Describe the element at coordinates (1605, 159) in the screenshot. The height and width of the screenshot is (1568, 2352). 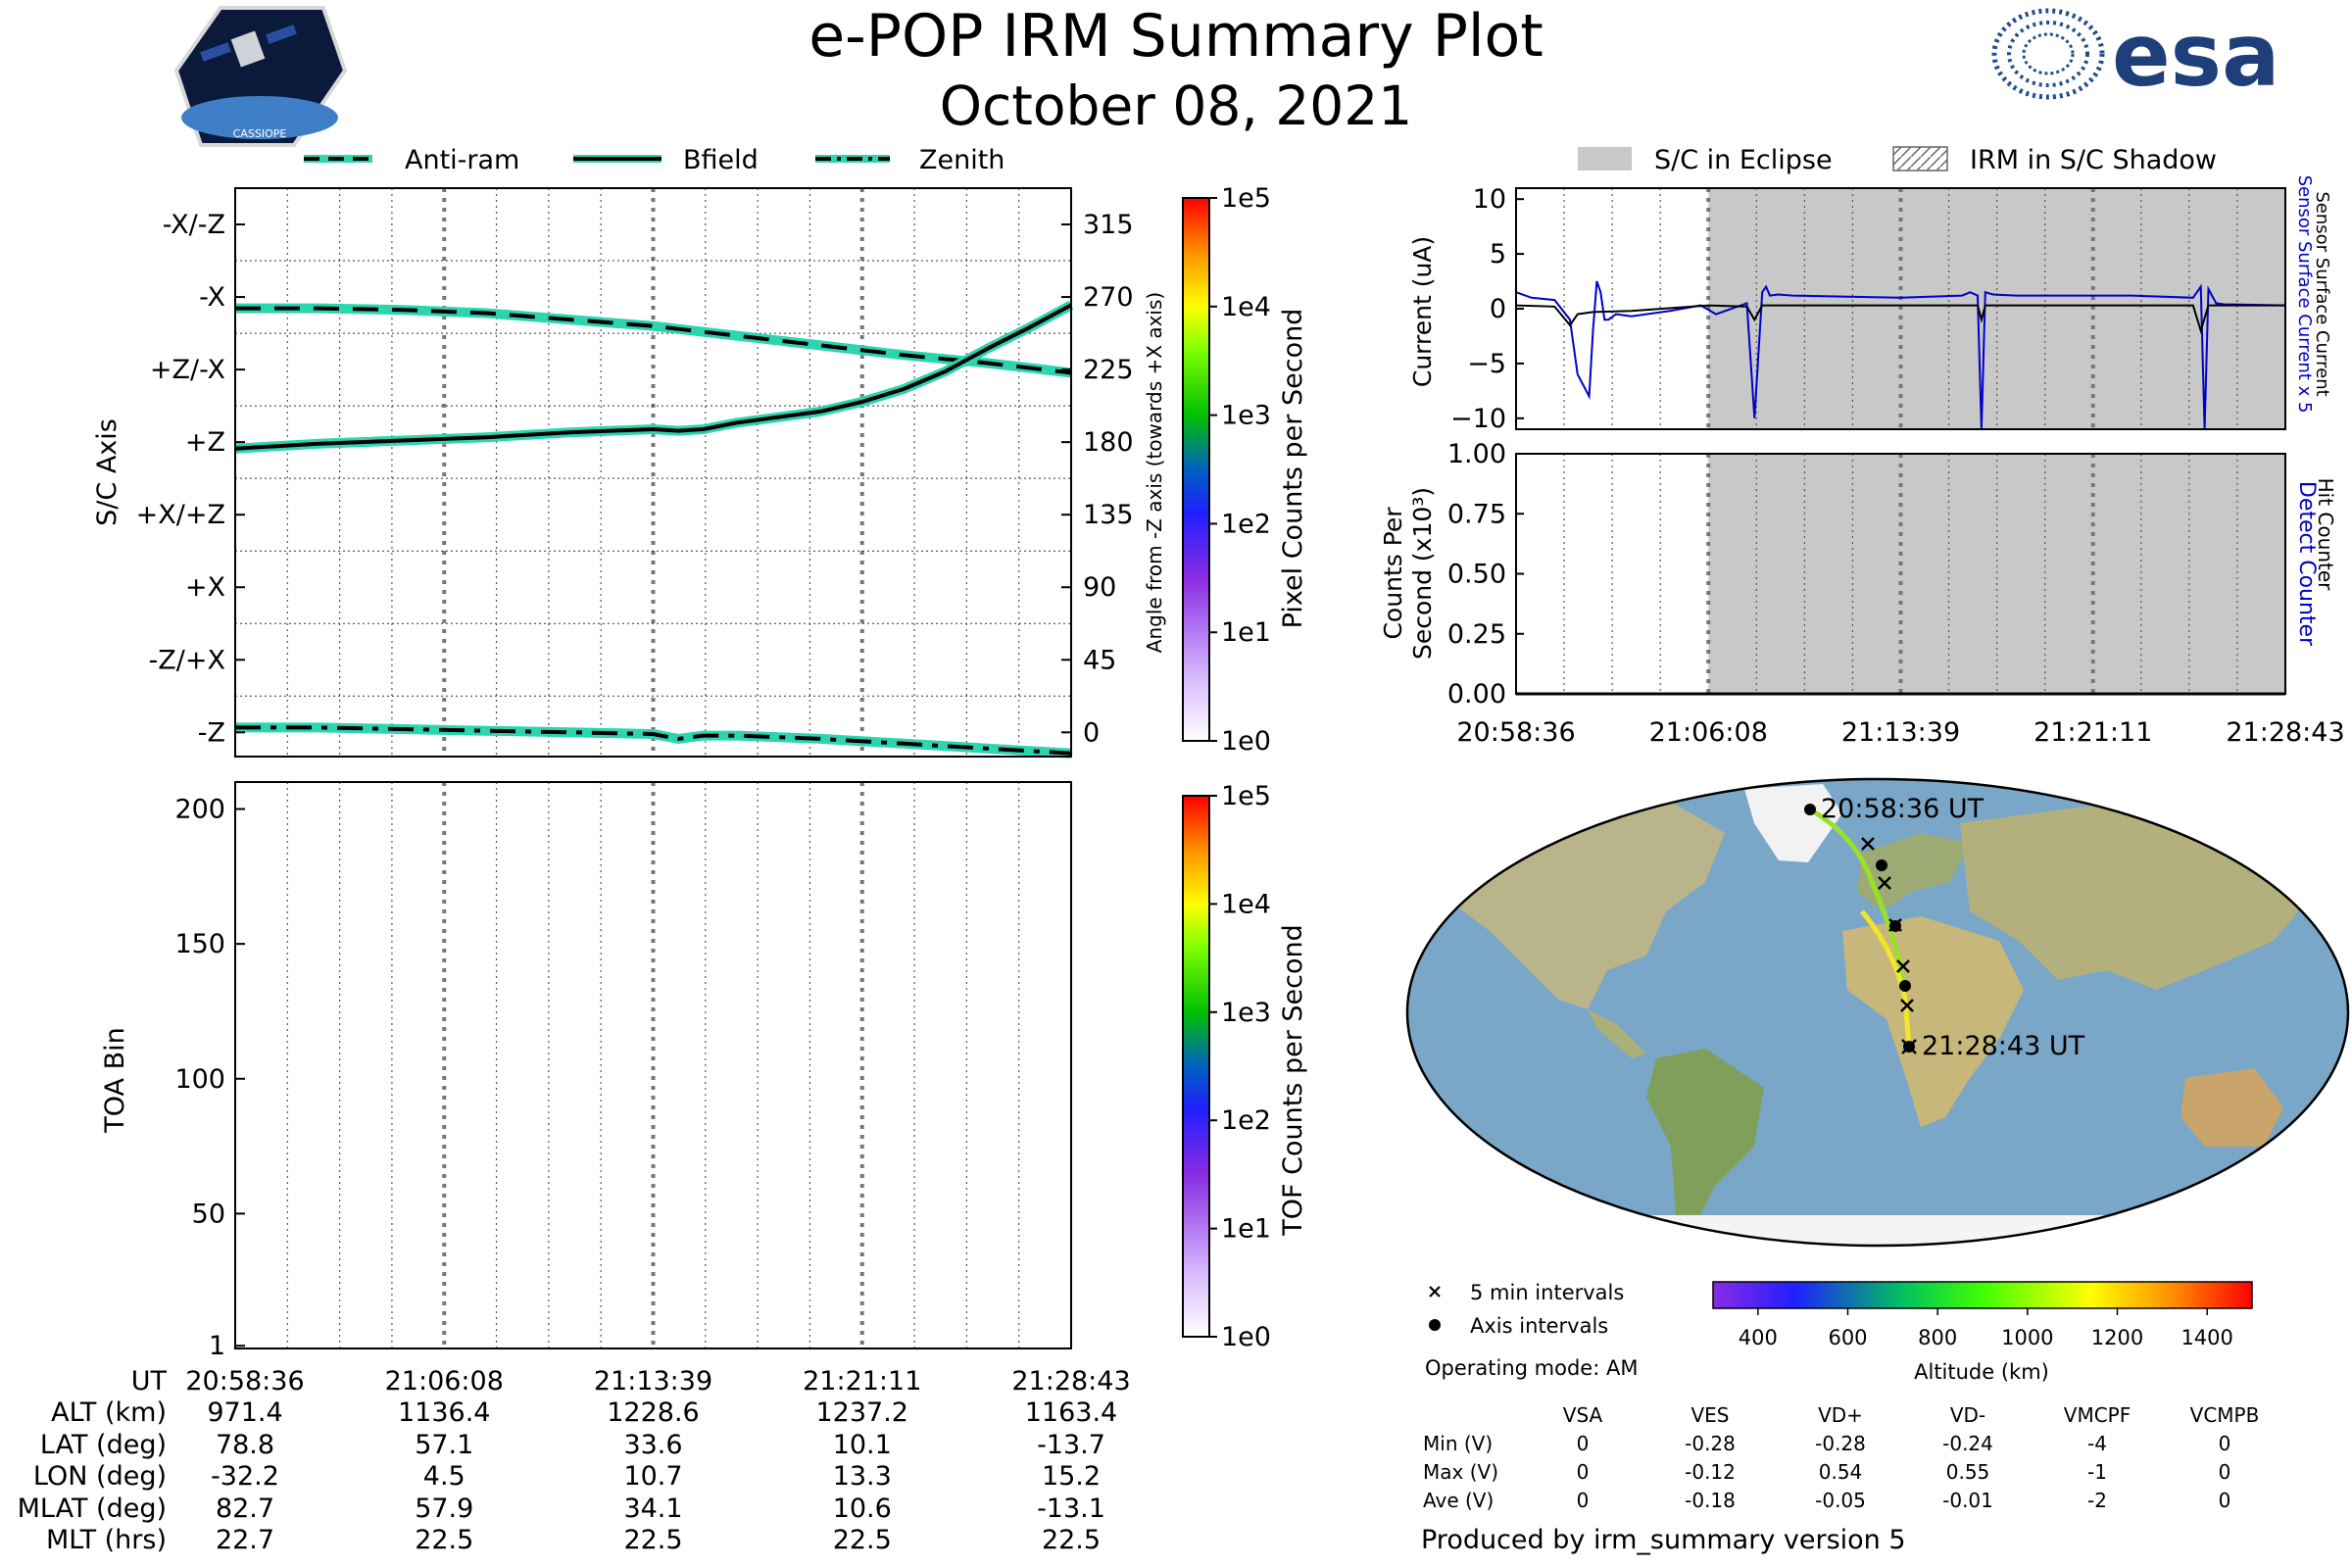
I see `legend-eclipse-swatch` at that location.